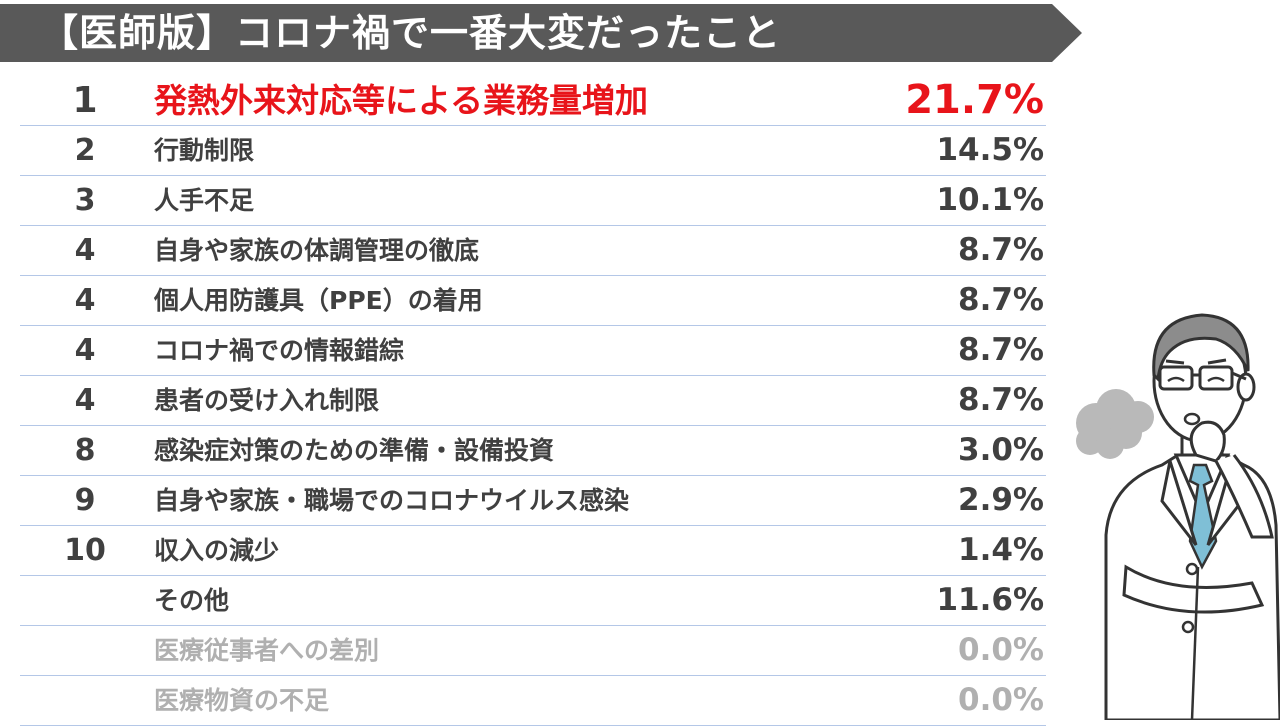  What do you see at coordinates (401, 100) in the screenshot?
I see `item-label: 発熱外来対応等による業務量増加` at bounding box center [401, 100].